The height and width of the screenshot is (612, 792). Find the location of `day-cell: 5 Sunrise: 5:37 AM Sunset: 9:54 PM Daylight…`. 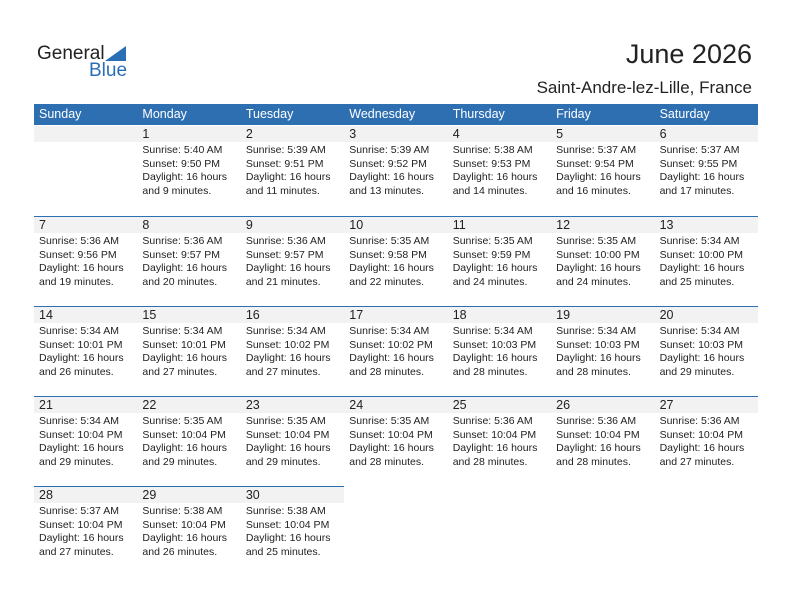

day-cell: 5 Sunrise: 5:37 AM Sunset: 9:54 PM Daylight… is located at coordinates (603, 171).